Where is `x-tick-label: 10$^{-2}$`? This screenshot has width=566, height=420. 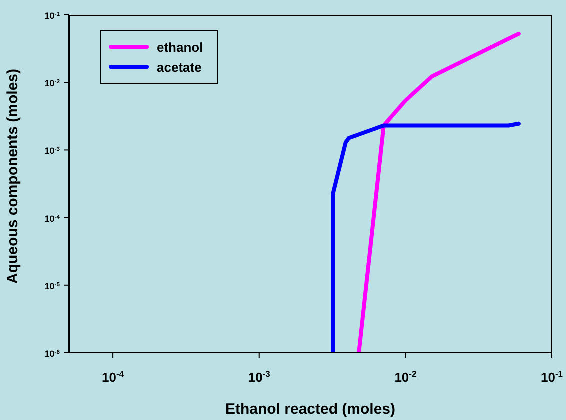 x-tick-label: 10$^{-2}$ is located at coordinates (405, 377).